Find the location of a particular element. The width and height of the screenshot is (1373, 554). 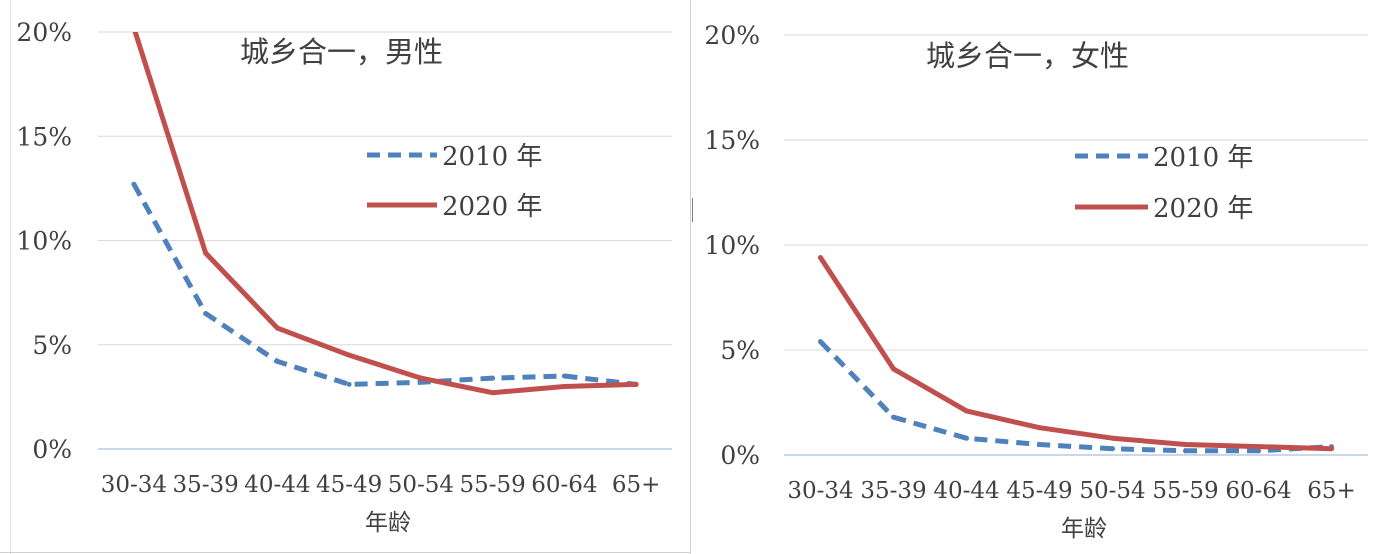

frame-left-edge is located at coordinates (10, 277).